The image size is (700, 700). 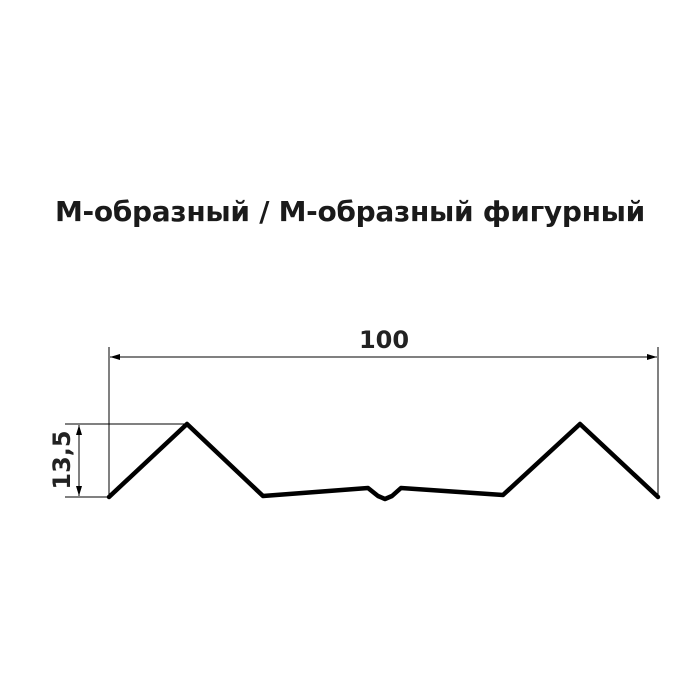 I want to click on height-label: 13,5, so click(x=62, y=459).